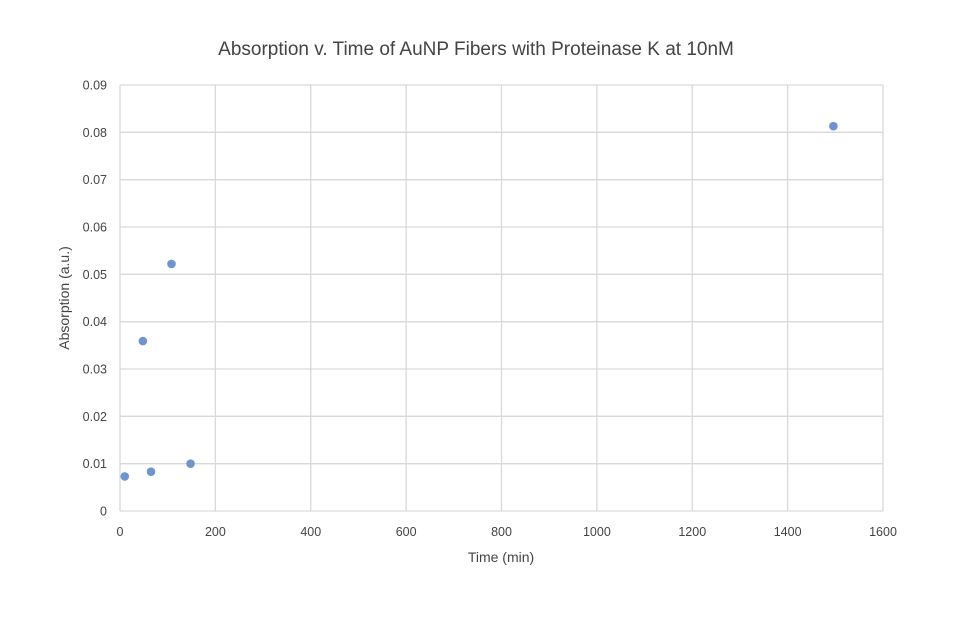  I want to click on y-tick-label: 0.01, so click(95, 464).